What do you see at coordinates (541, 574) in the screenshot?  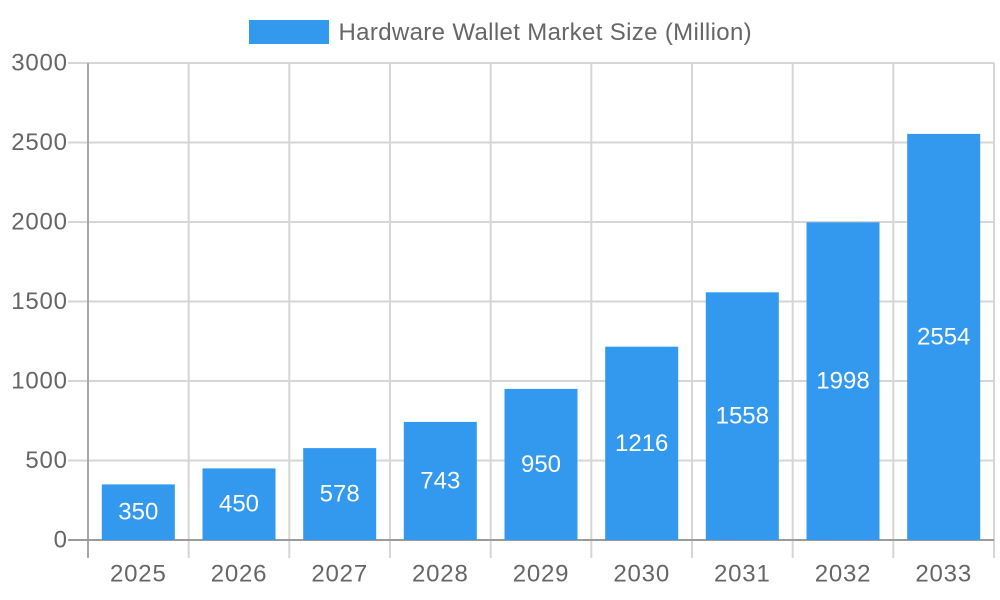 I see `svg-text: 2029` at bounding box center [541, 574].